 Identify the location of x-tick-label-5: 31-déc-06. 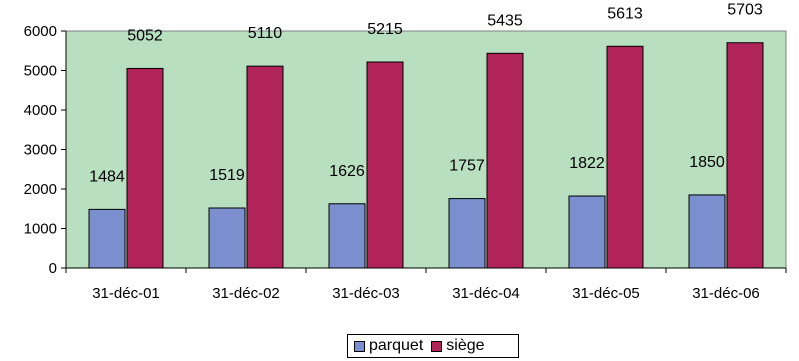
(726, 293).